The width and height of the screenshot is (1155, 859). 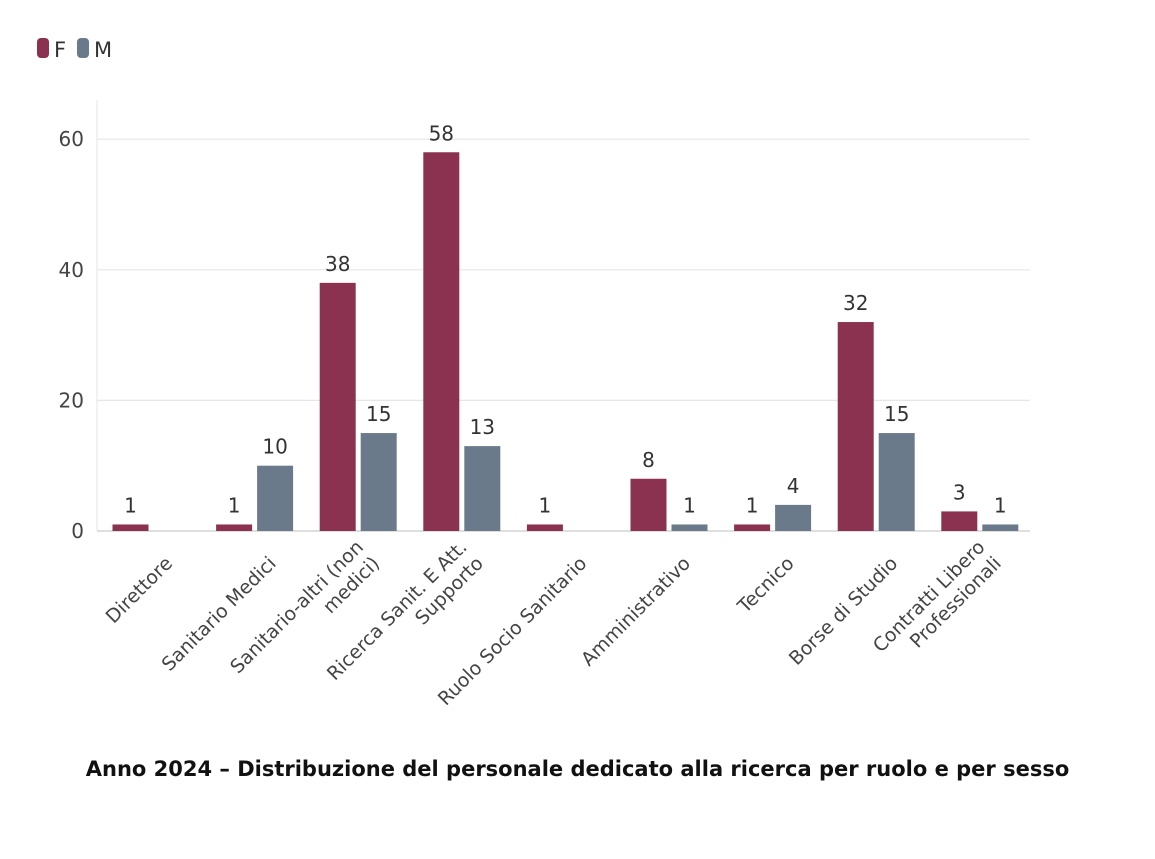 I want to click on y-axis: 0 20 40 60, so click(x=78, y=321).